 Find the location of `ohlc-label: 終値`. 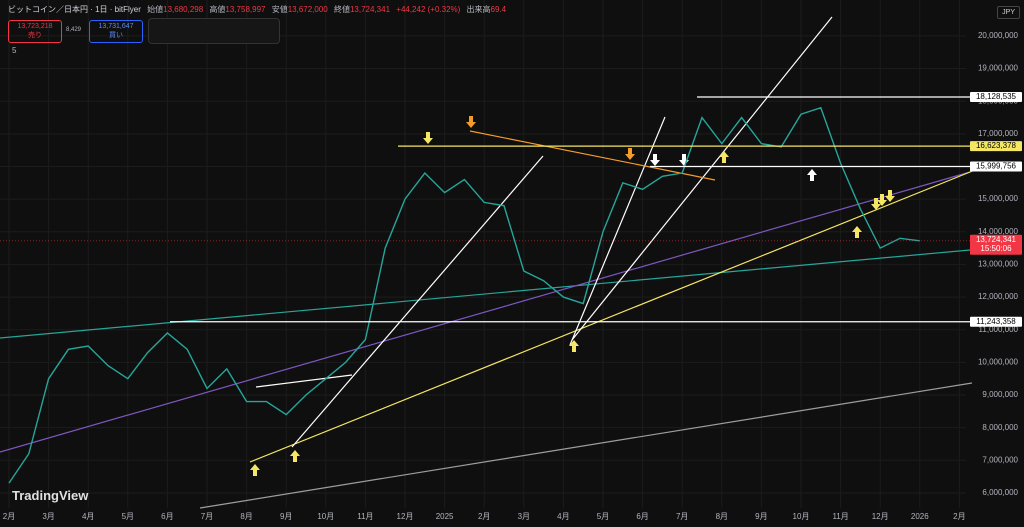

ohlc-label: 終値 is located at coordinates (341, 9).